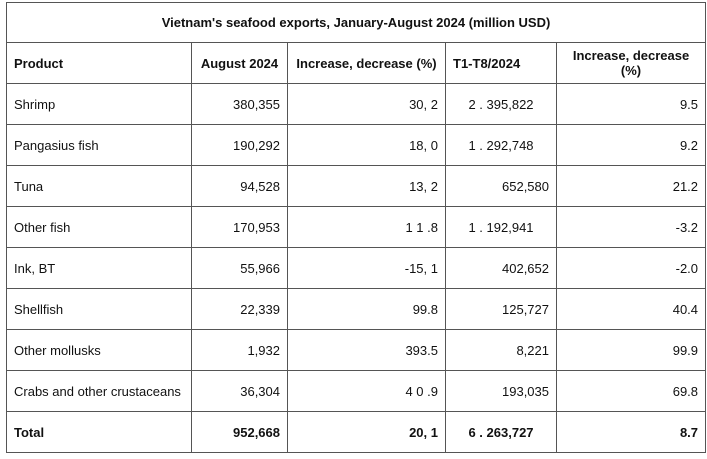  Describe the element at coordinates (366, 145) in the screenshot. I see `cell-change-august: 18, 0` at that location.